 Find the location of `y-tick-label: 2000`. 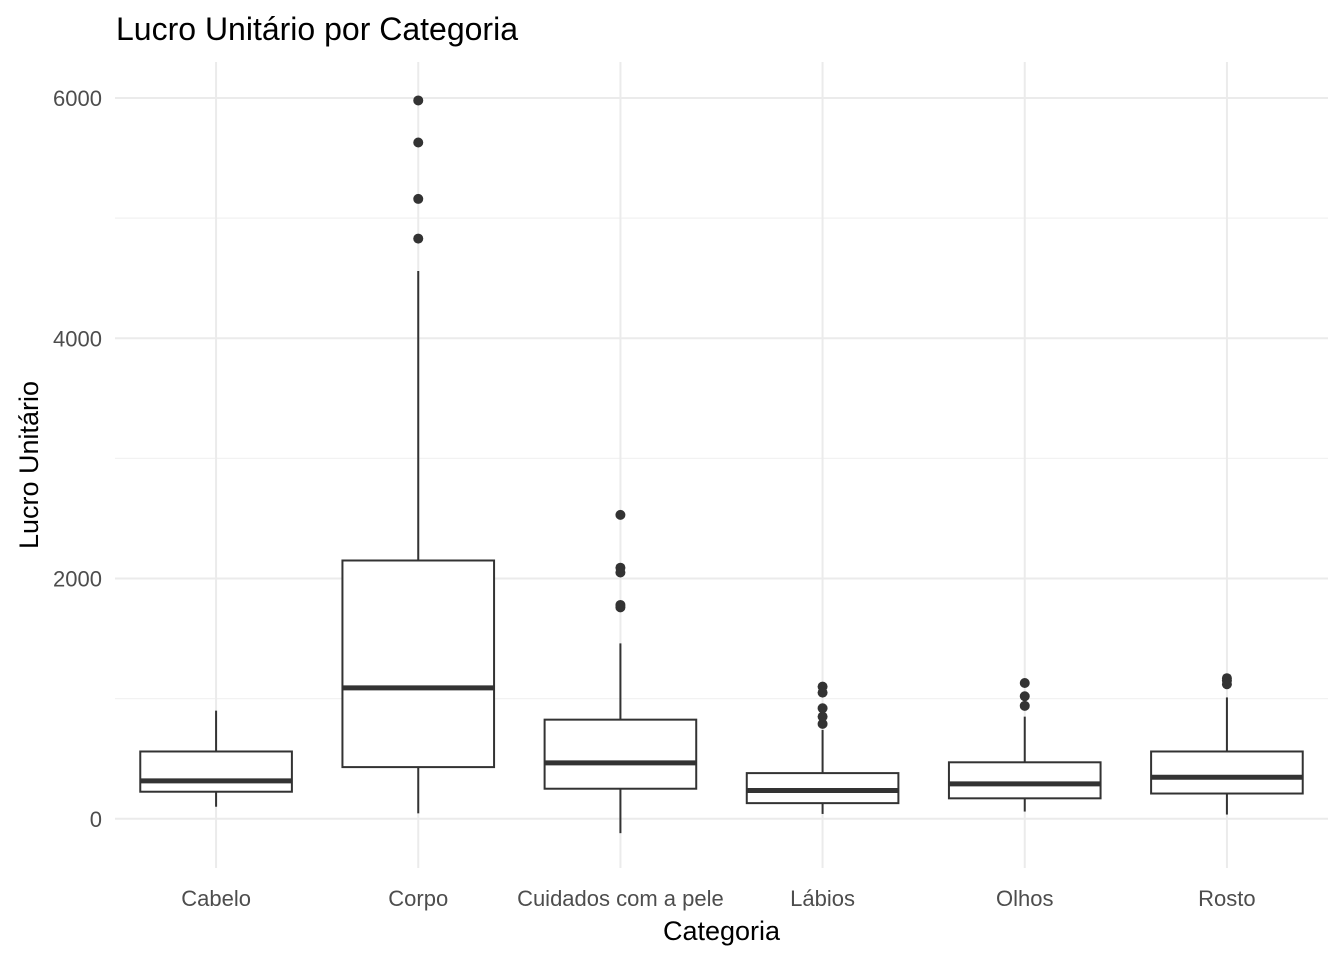

y-tick-label: 2000 is located at coordinates (77, 579).